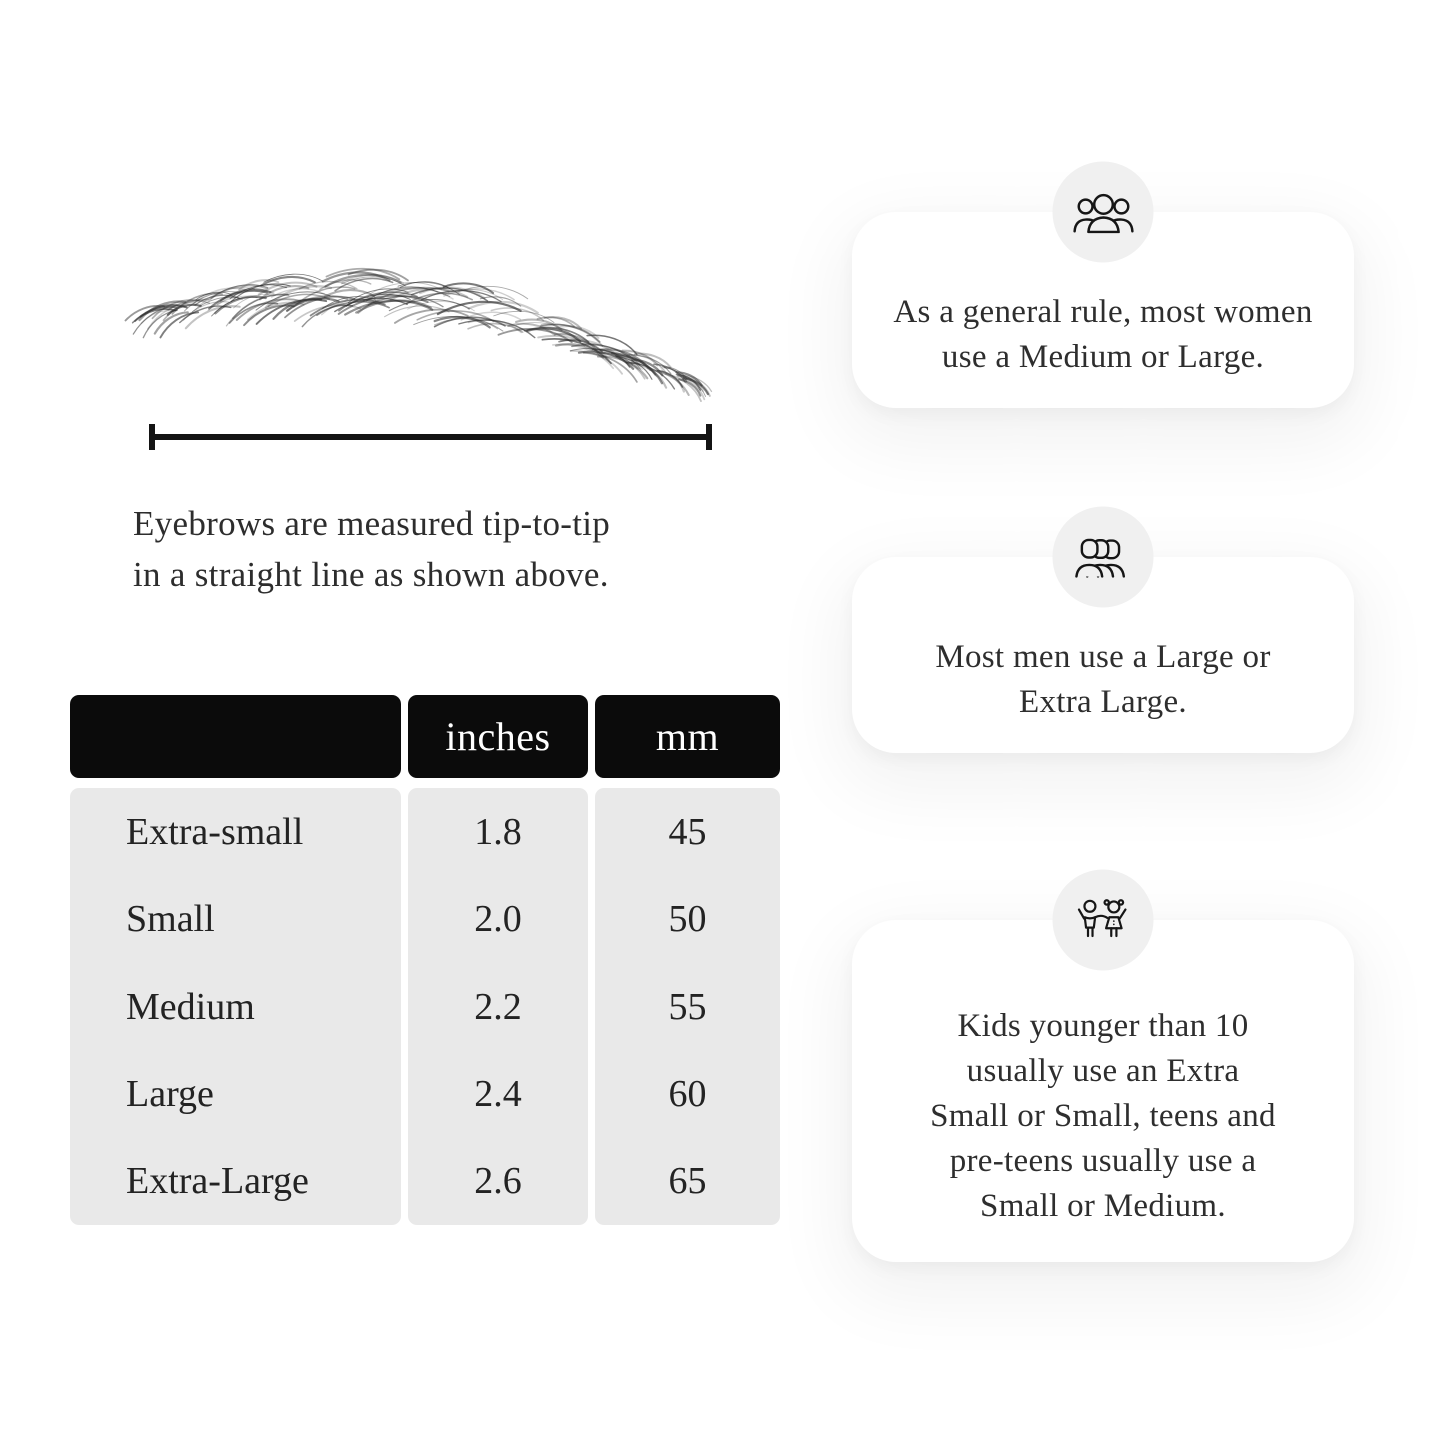 This screenshot has height=1445, width=1445. What do you see at coordinates (687, 831) in the screenshot?
I see `mm-value-cell: 45` at bounding box center [687, 831].